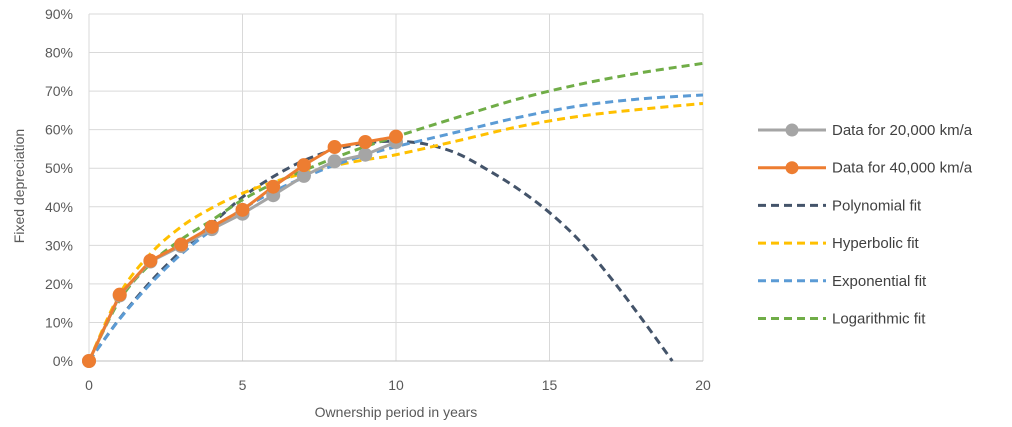 The height and width of the screenshot is (427, 1012). What do you see at coordinates (877, 205) in the screenshot?
I see `legend-label: Polynomial fit` at bounding box center [877, 205].